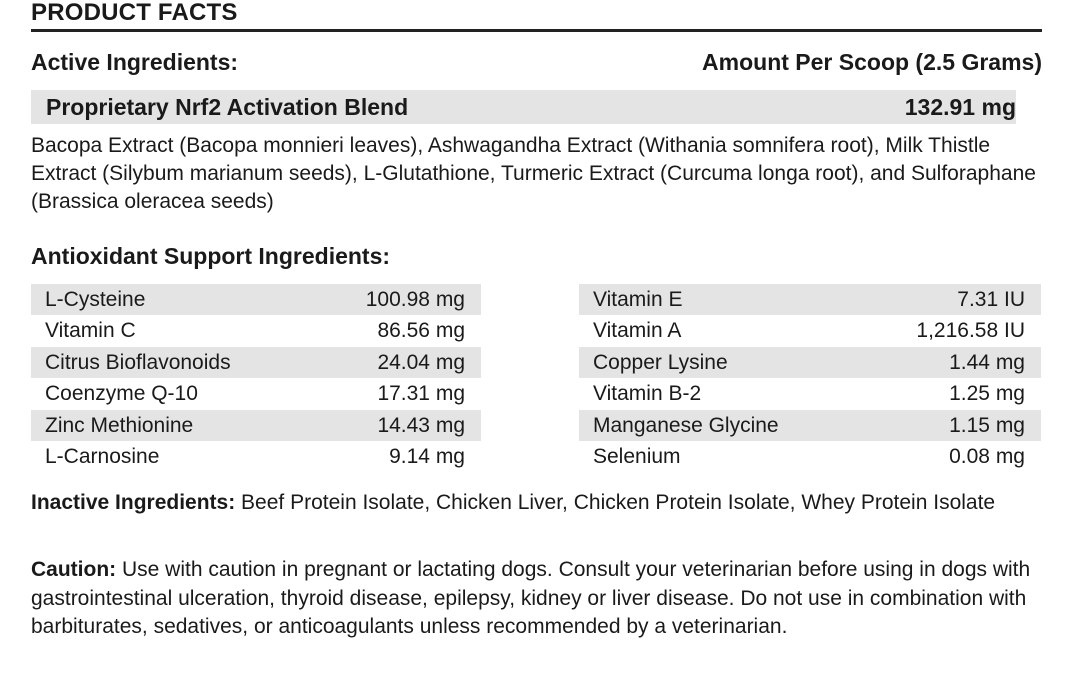 This screenshot has width=1080, height=675. Describe the element at coordinates (135, 62) in the screenshot. I see `active-ingredients-header: Active Ingredients:` at that location.